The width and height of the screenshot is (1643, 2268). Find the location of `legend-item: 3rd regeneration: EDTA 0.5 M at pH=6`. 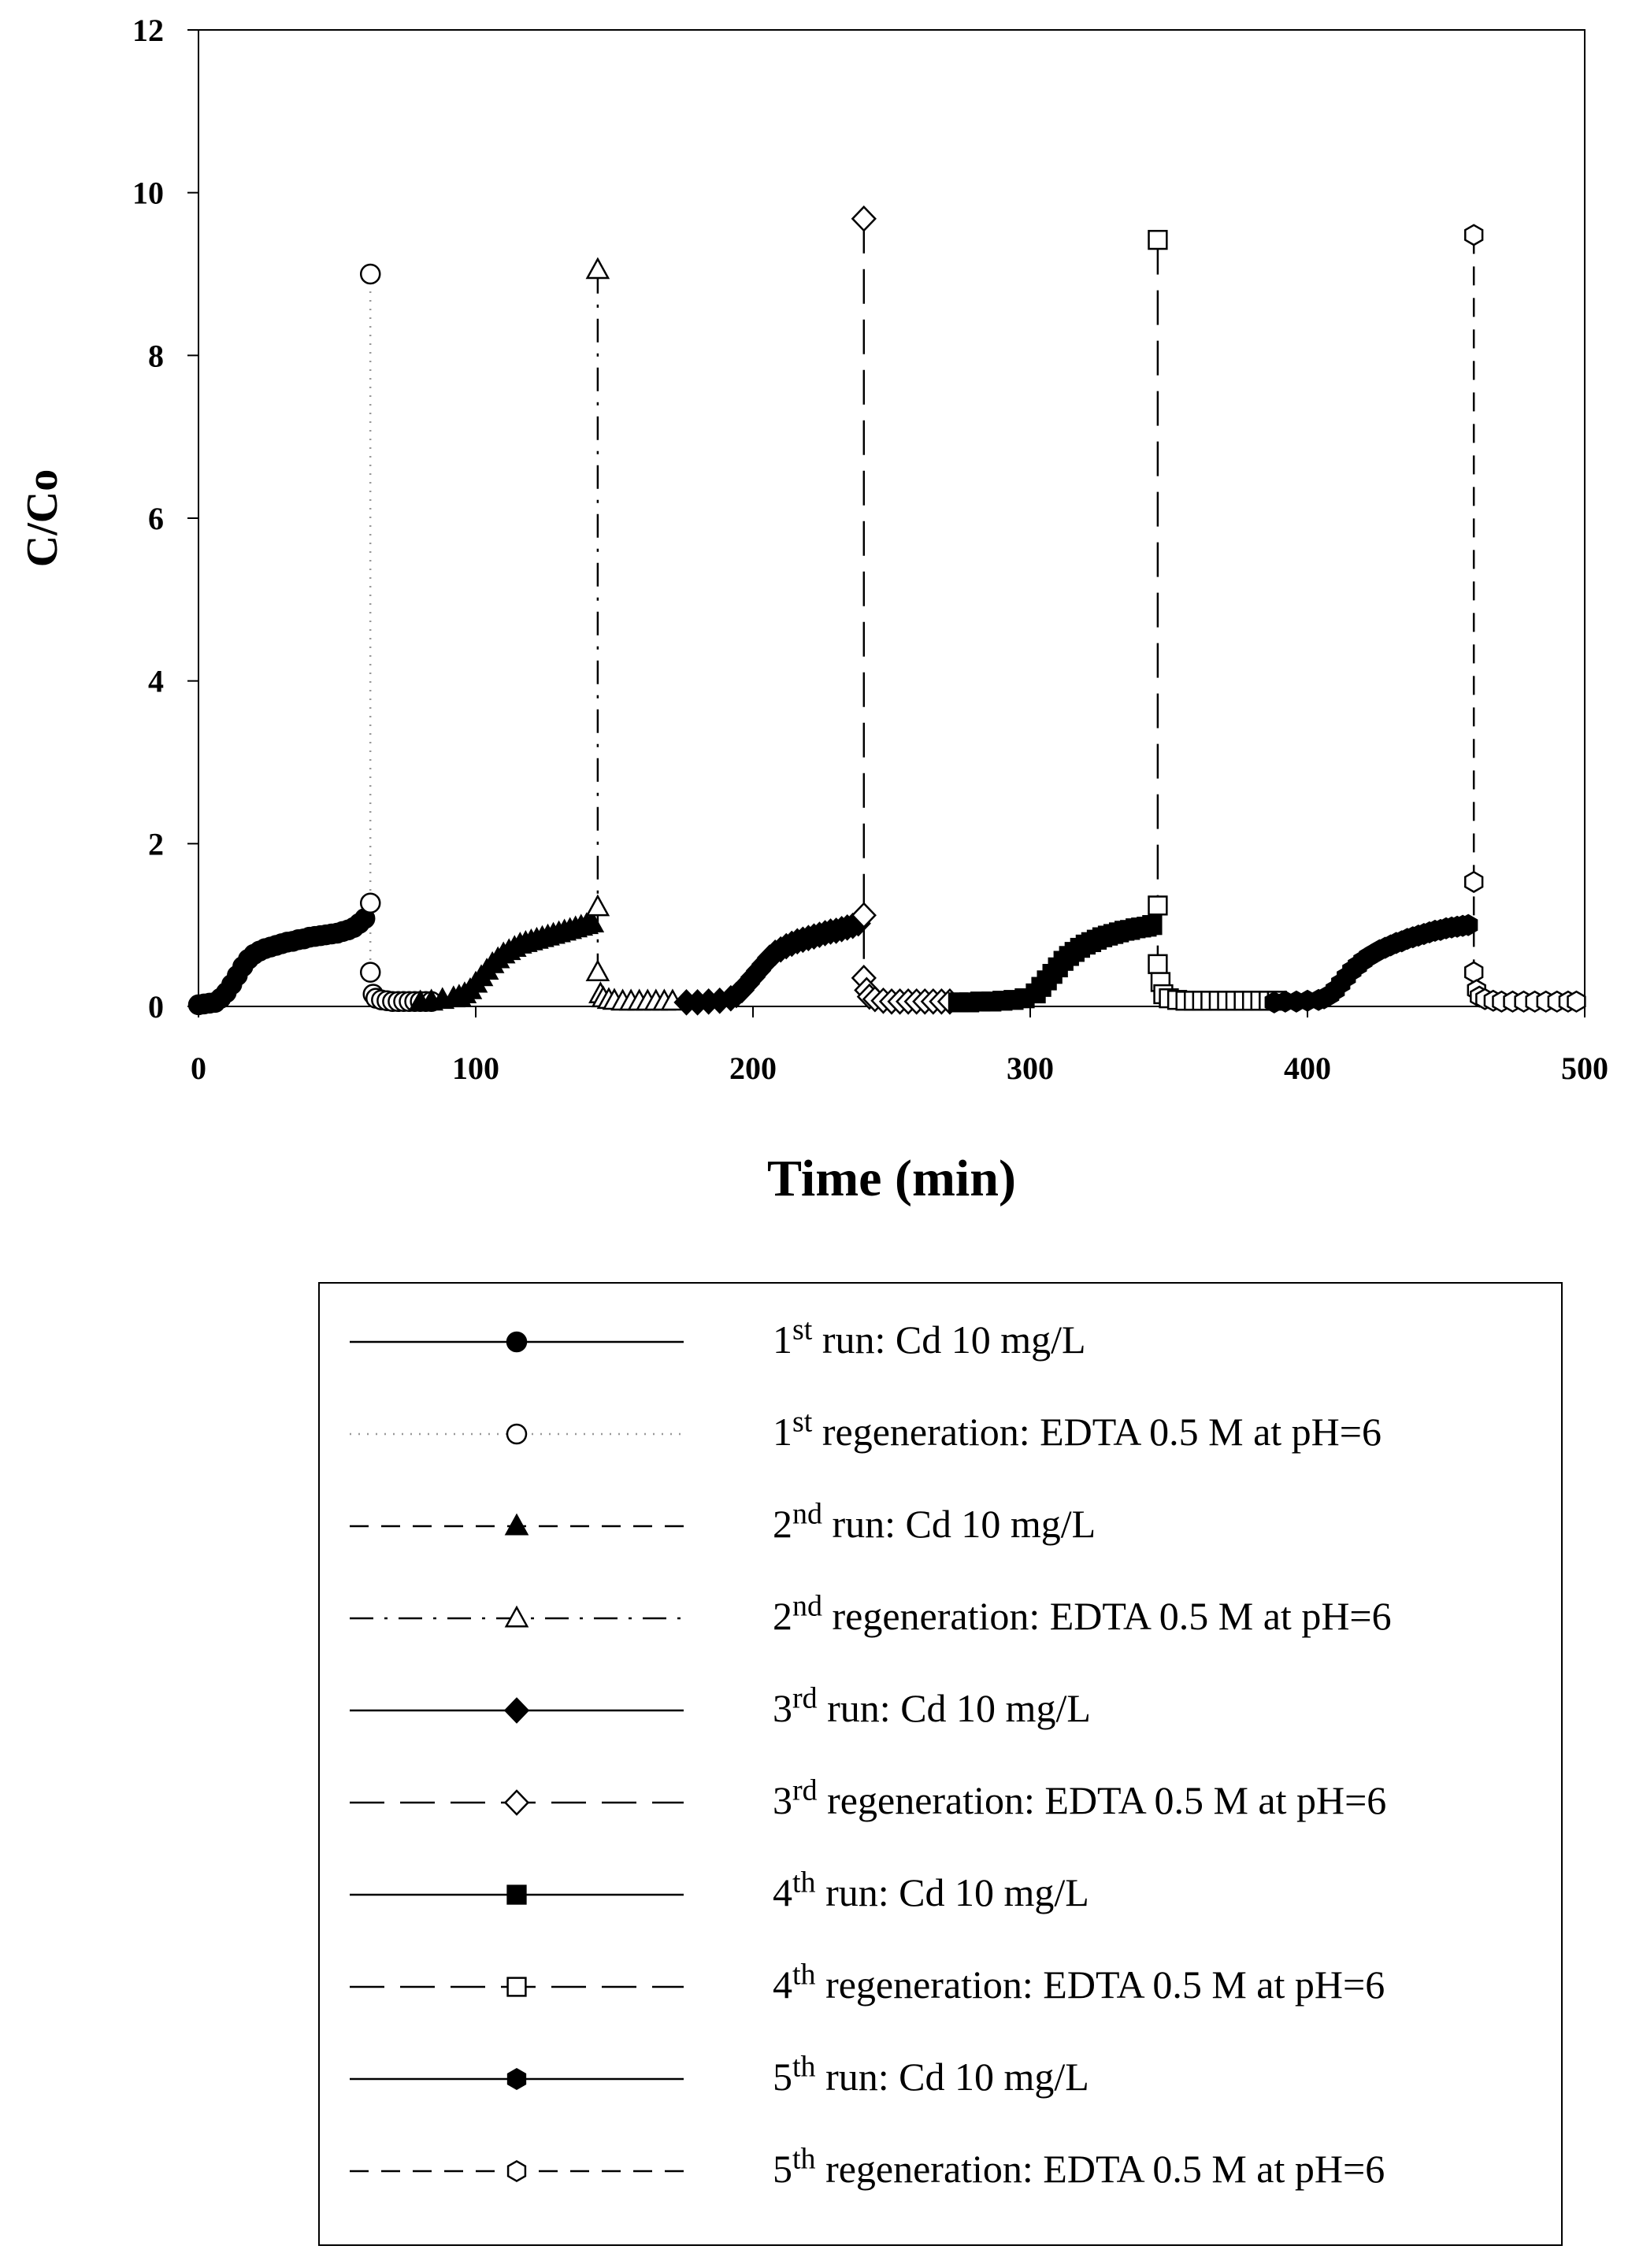

legend-item: 3rd regeneration: EDTA 0.5 M at pH=6 is located at coordinates (941, 1807).